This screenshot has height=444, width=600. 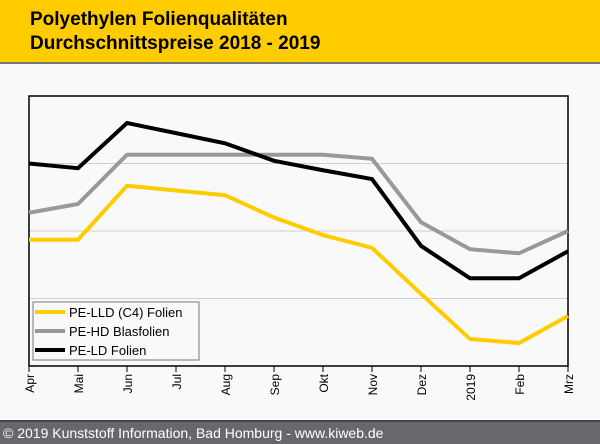 I want to click on x-tick-label: Apr, so click(x=30, y=383).